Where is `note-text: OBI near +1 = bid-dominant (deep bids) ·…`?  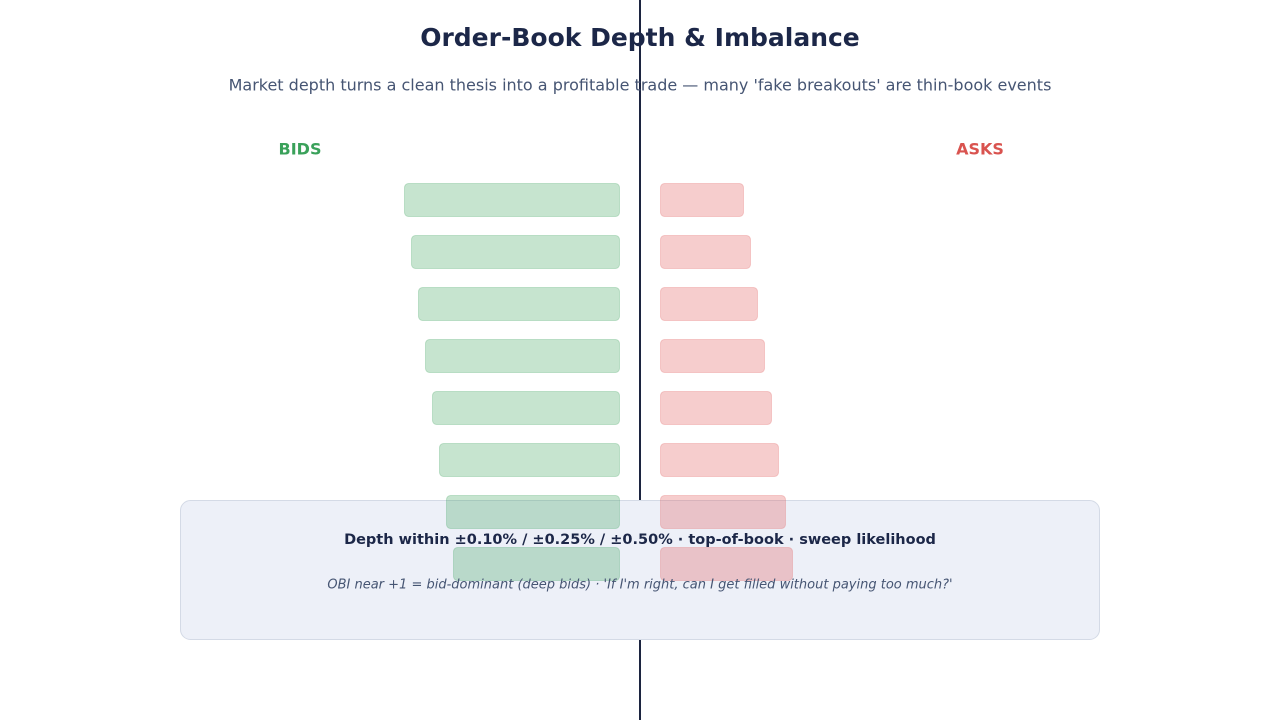 note-text: OBI near +1 = bid-dominant (deep bids) ·… is located at coordinates (639, 585).